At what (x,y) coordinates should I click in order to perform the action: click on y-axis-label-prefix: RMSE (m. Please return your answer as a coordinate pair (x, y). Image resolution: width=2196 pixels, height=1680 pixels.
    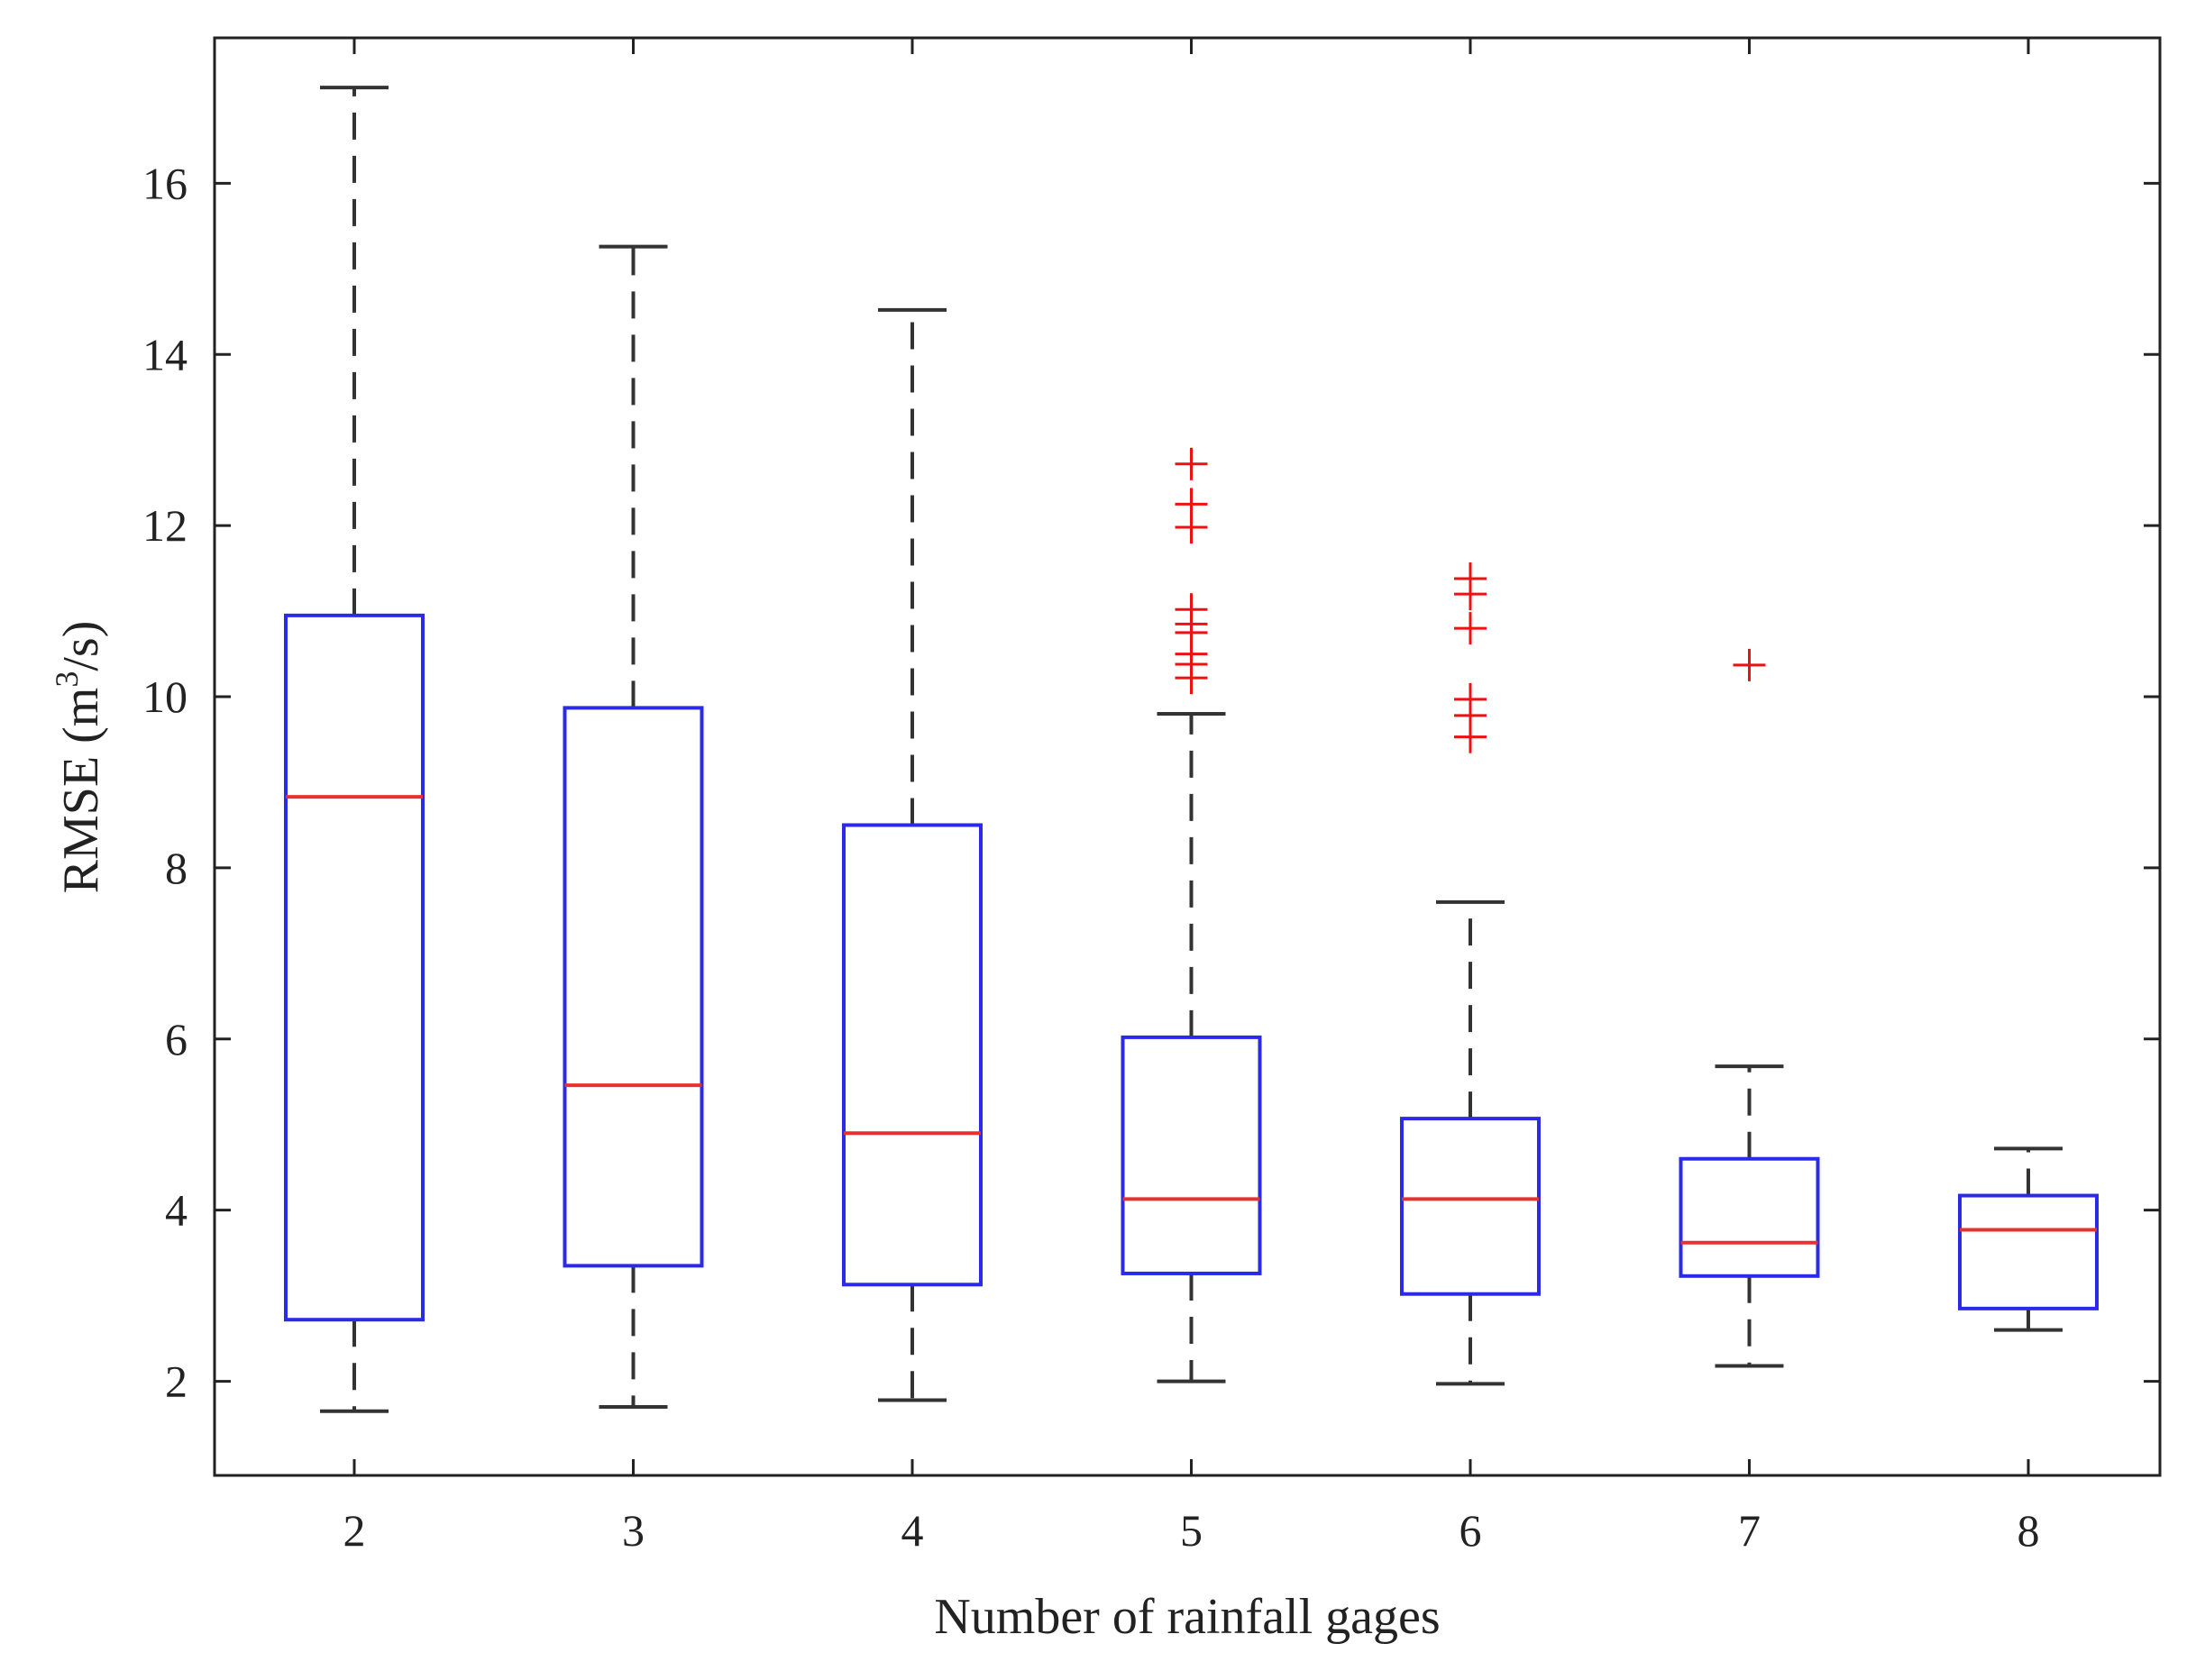
    Looking at the image, I should click on (81, 791).